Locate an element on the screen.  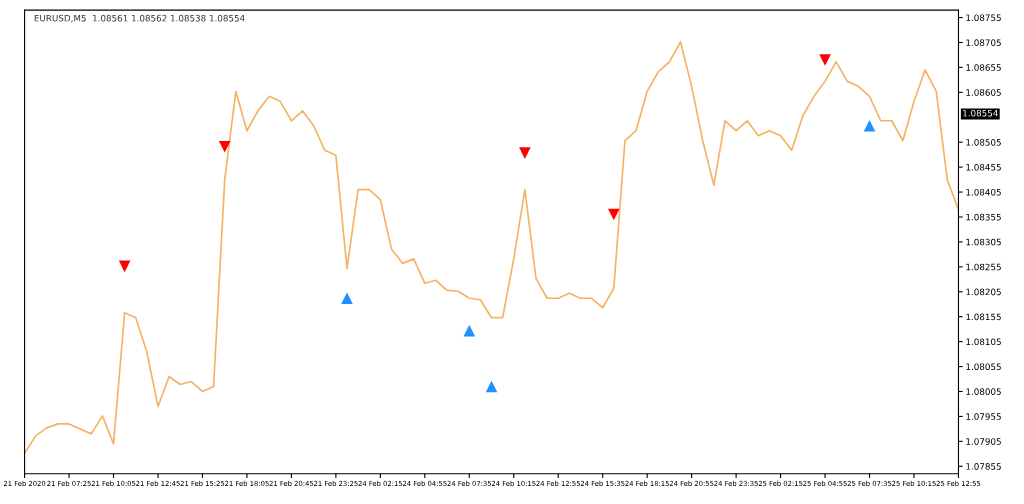
y-tick-label: 1.07955 is located at coordinates (983, 416).